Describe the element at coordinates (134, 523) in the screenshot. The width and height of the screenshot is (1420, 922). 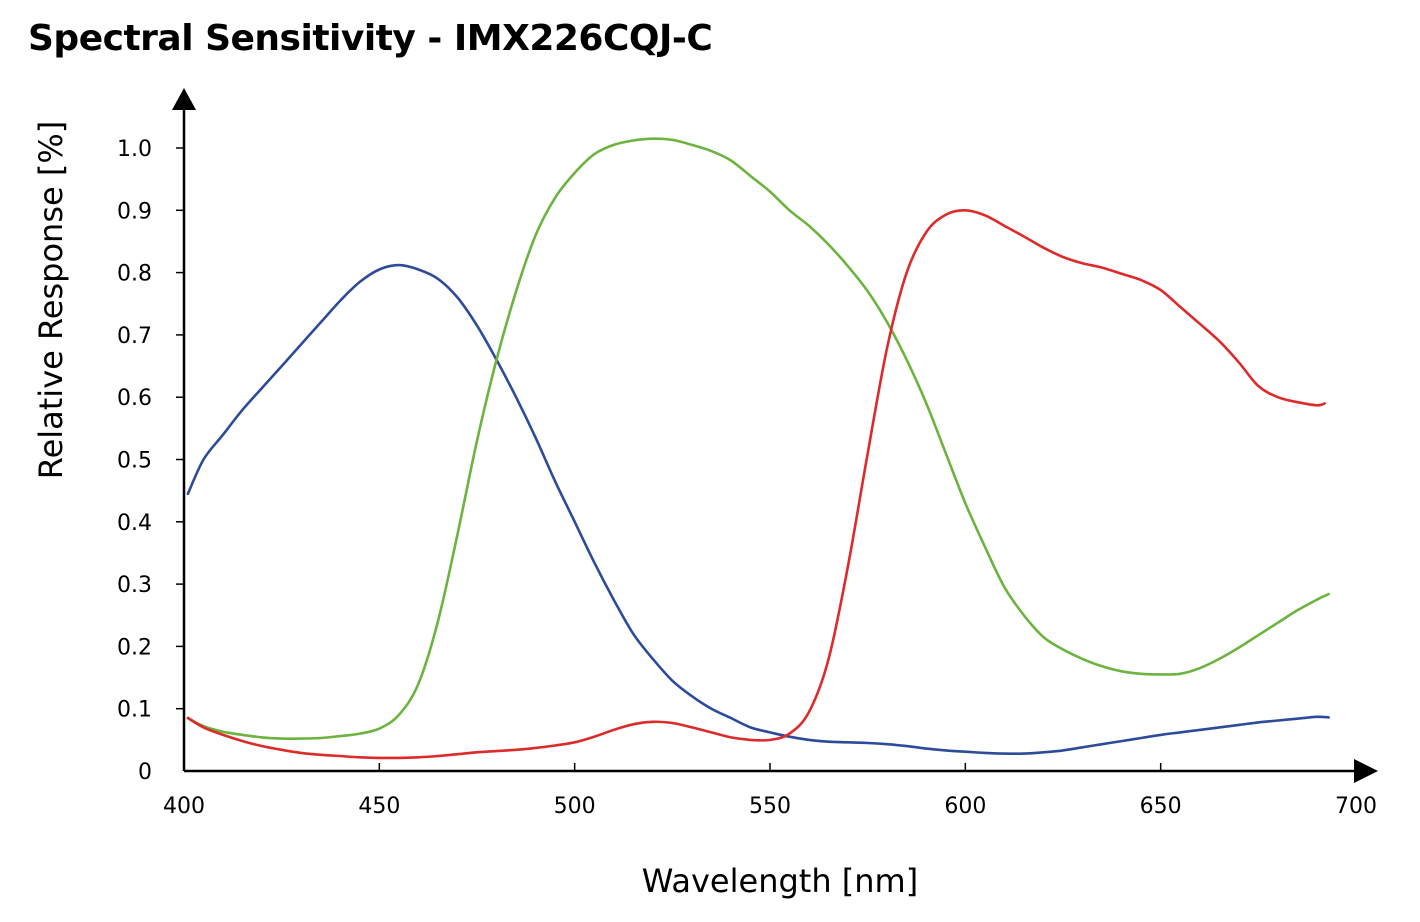
I see `y-tick-label: 0.4` at that location.